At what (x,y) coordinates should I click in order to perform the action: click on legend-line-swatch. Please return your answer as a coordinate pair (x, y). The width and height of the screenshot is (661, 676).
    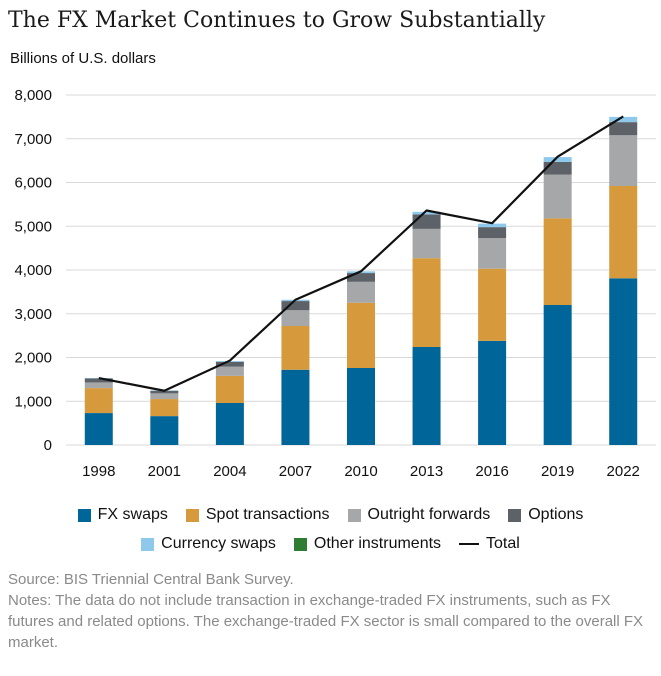
    Looking at the image, I should click on (469, 544).